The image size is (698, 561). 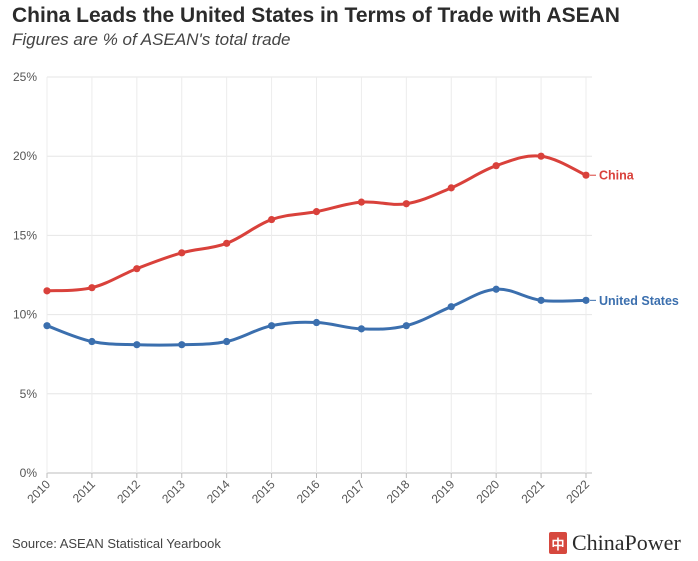 I want to click on x-tick-label: 2012, so click(x=128, y=491).